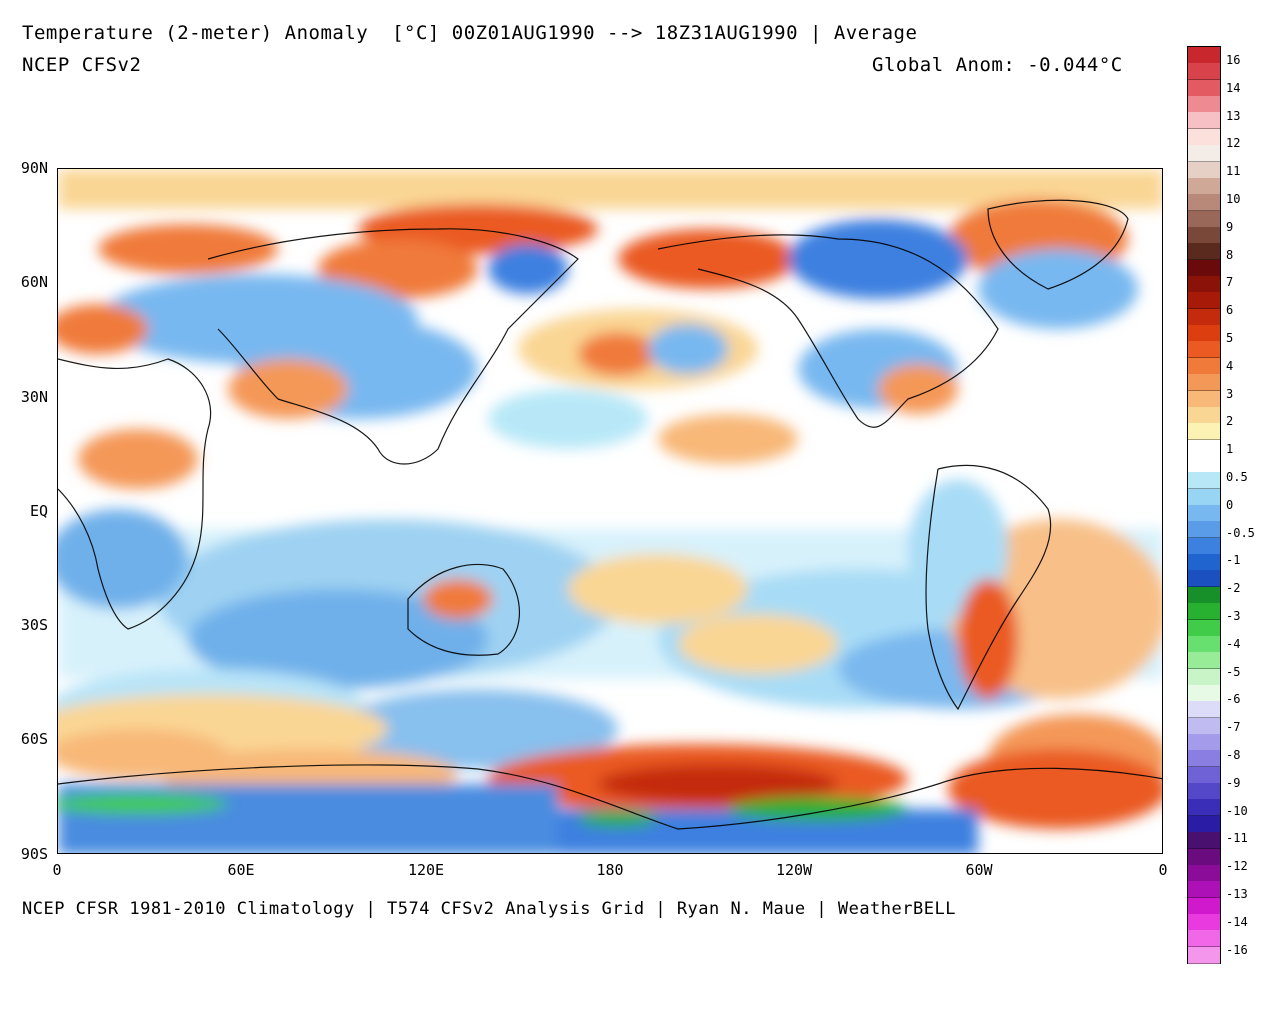  Describe the element at coordinates (426, 870) in the screenshot. I see `lon-label-120e: 120E` at that location.